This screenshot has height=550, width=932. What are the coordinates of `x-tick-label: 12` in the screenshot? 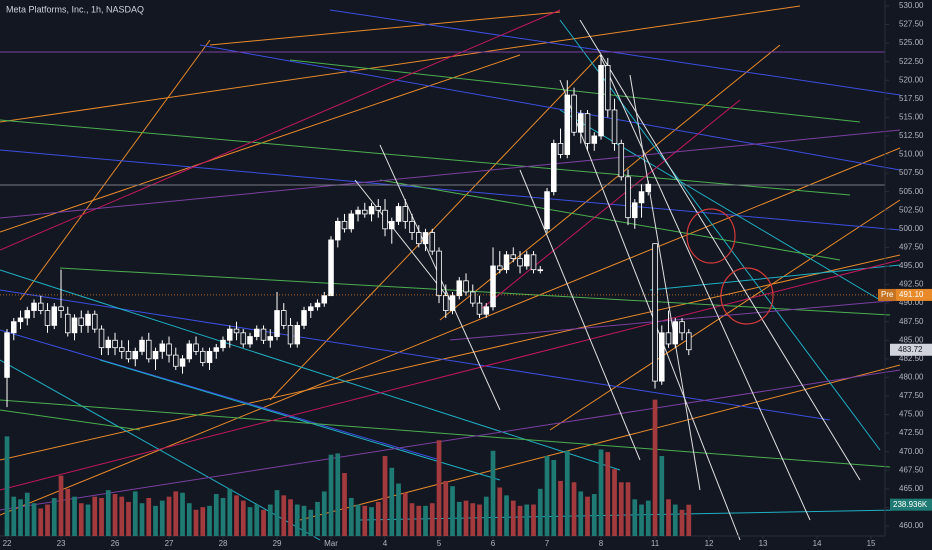 It's located at (709, 543).